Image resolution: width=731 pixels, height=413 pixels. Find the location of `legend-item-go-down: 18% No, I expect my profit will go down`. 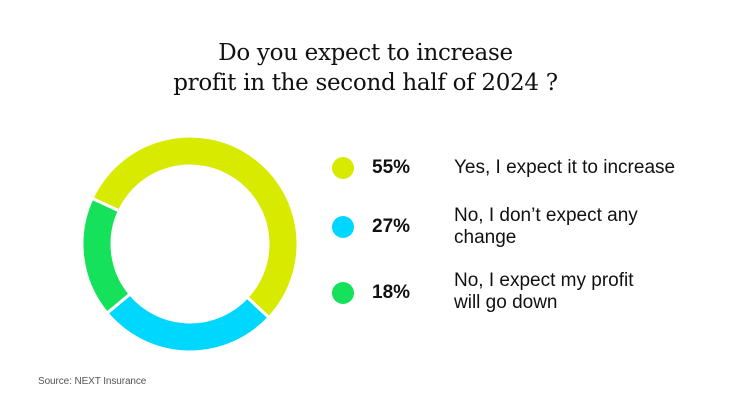

legend-item-go-down: 18% No, I expect my profit will go down is located at coordinates (527, 300).